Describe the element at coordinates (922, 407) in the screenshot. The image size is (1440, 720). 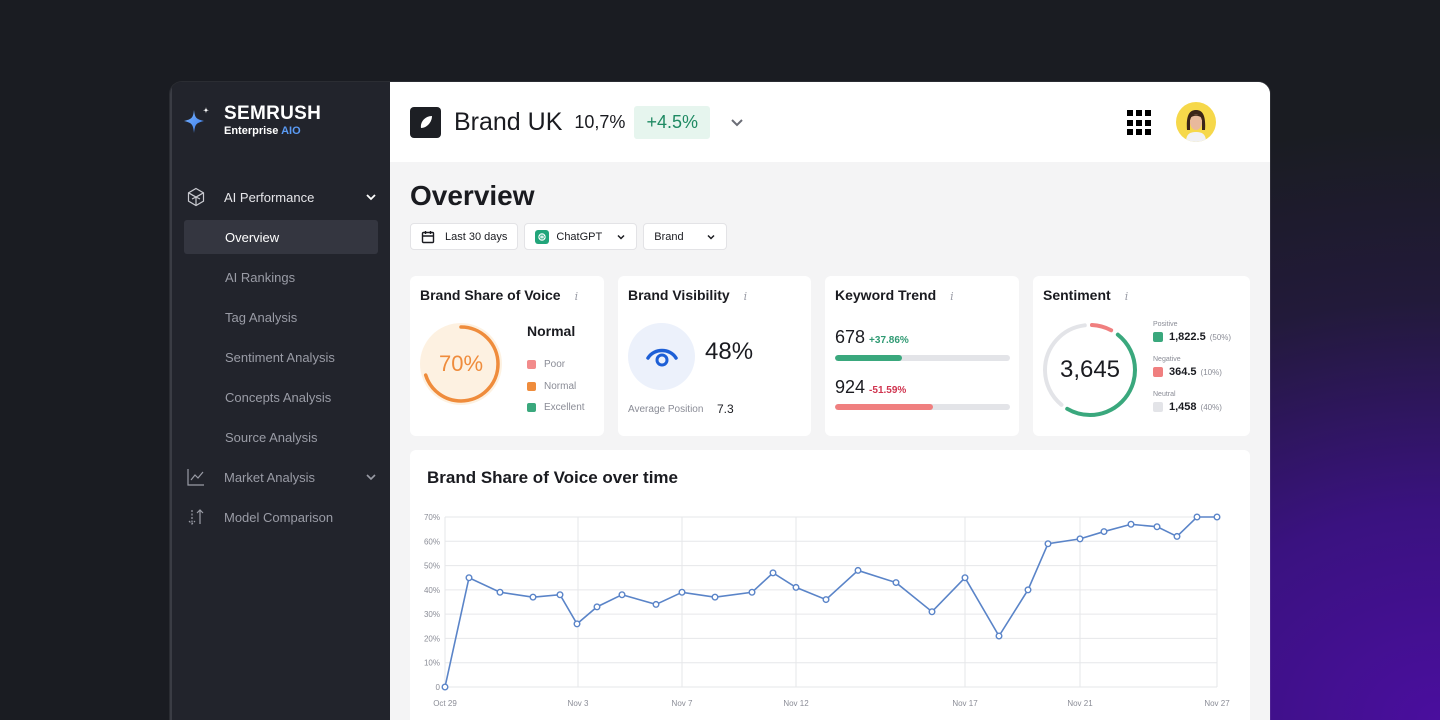
I see `keyword-progress-down` at that location.